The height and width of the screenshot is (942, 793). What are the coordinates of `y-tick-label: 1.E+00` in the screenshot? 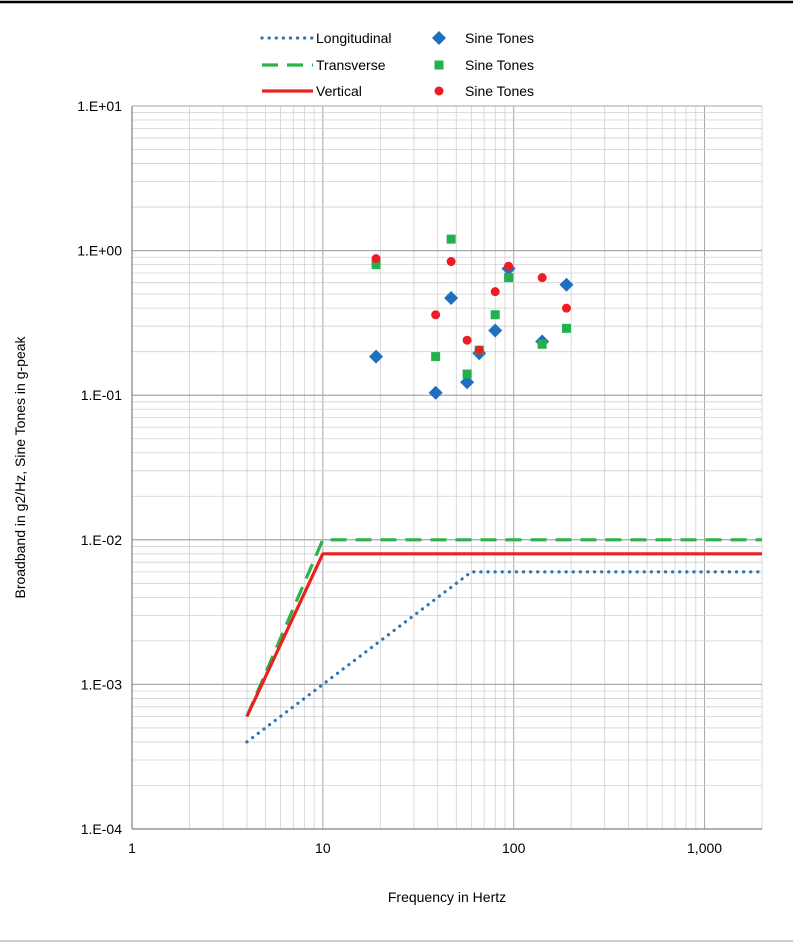 It's located at (99, 251).